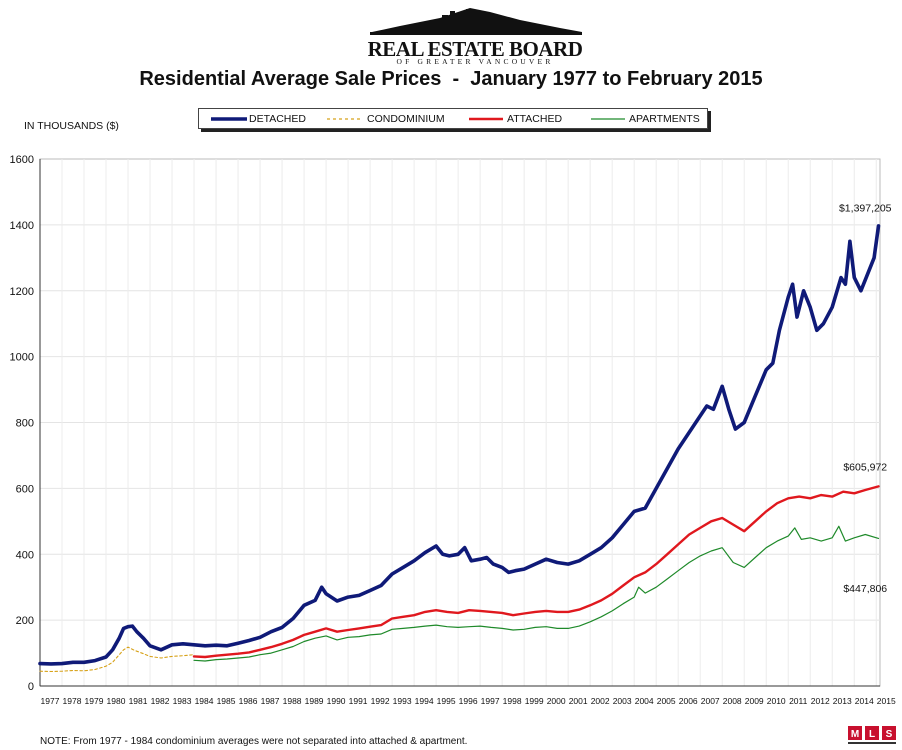 This screenshot has height=750, width=902. I want to click on x-tick-label: 1983, so click(182, 701).